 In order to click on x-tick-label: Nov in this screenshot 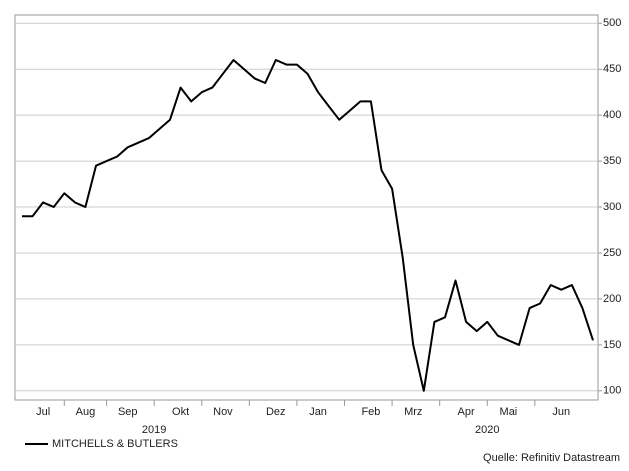, I will do `click(223, 412)`.